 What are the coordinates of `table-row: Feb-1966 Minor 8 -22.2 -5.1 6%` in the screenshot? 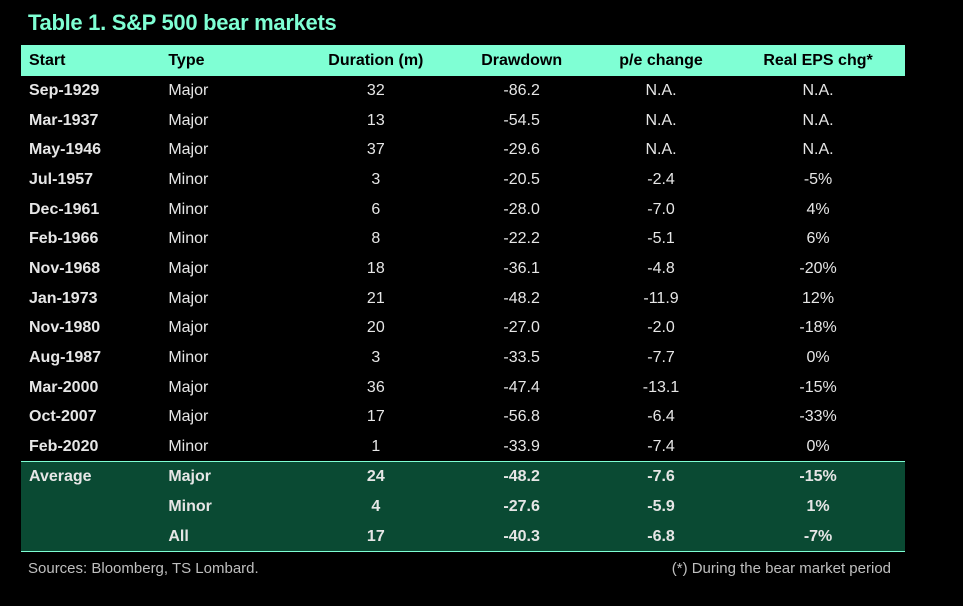 It's located at (463, 239).